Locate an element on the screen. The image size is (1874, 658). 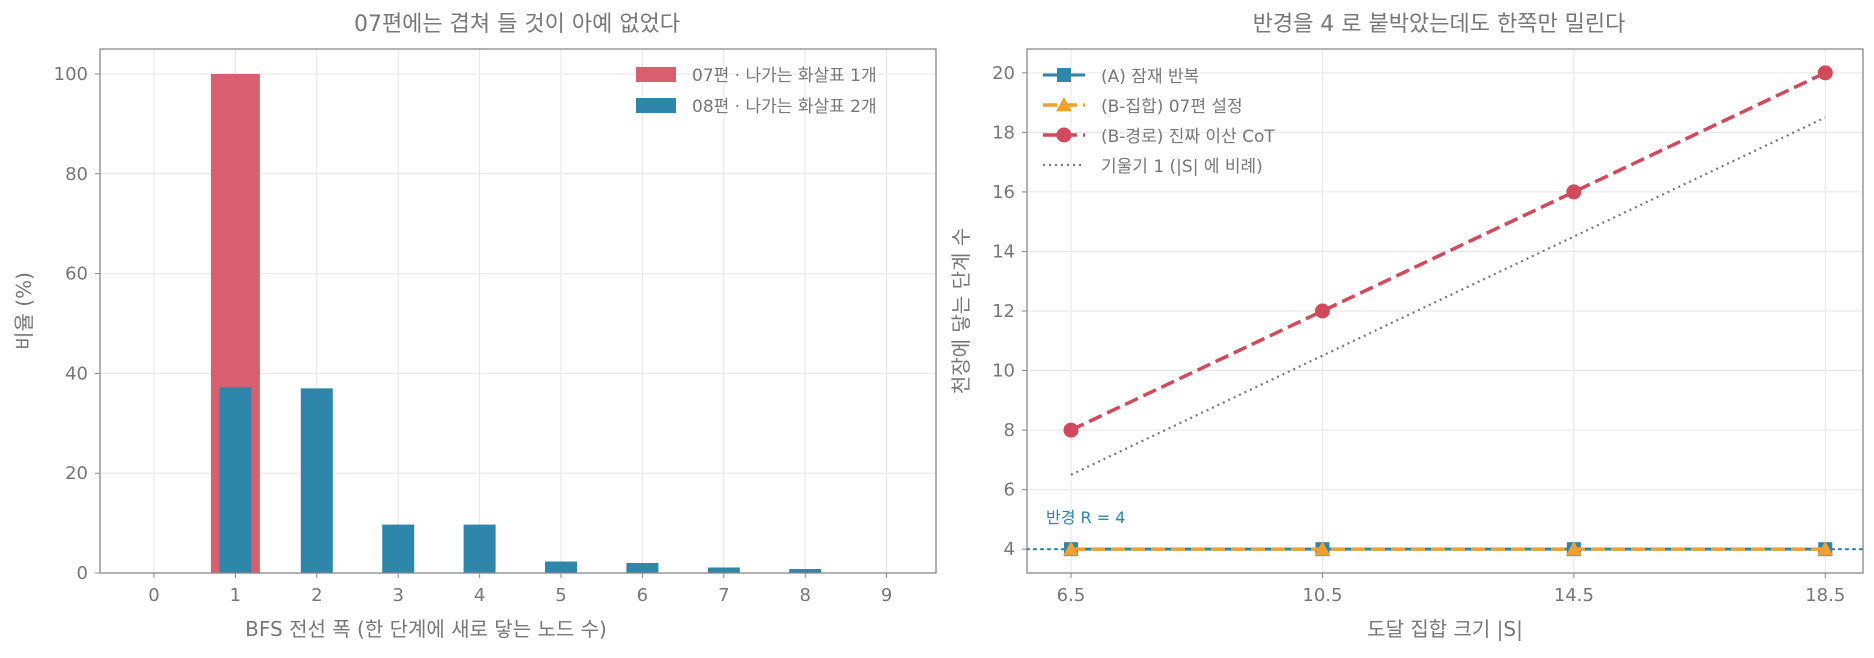
legend-label-slope: 기울기 1 (|S| 에 비례) is located at coordinates (1182, 167).